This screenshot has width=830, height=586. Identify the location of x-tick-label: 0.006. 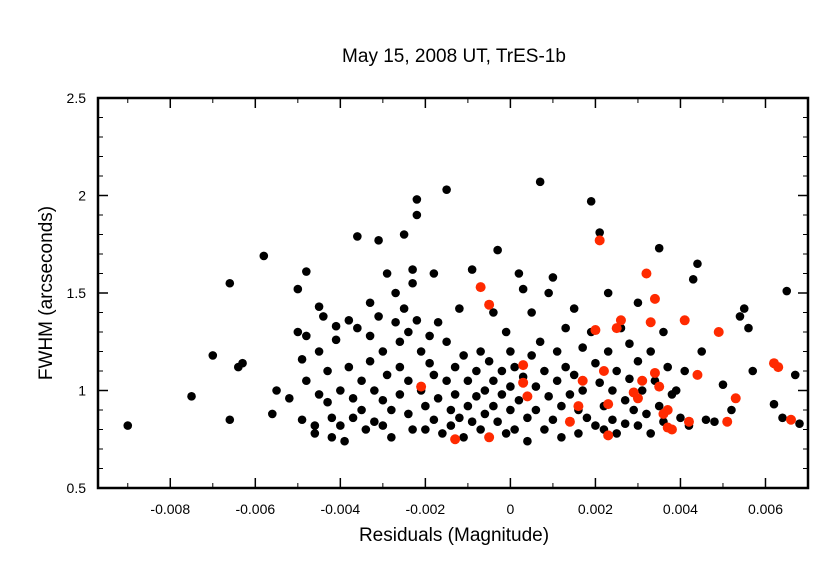
(765, 509).